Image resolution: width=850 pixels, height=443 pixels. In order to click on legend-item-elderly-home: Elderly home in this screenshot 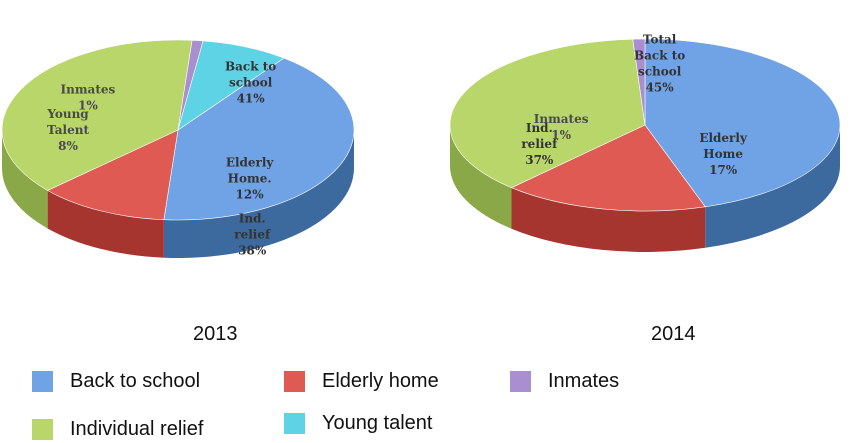, I will do `click(361, 381)`.